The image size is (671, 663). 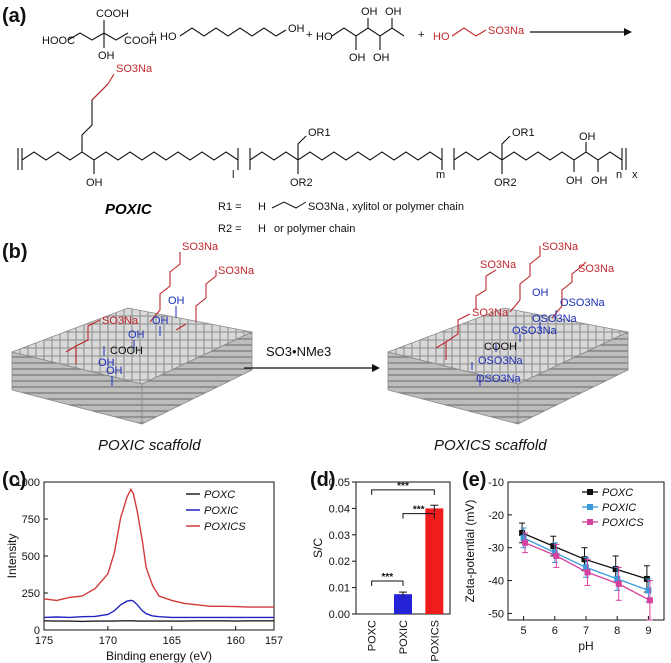 I want to click on y-axis-label: Zeta-potential (mV), so click(x=470, y=551).